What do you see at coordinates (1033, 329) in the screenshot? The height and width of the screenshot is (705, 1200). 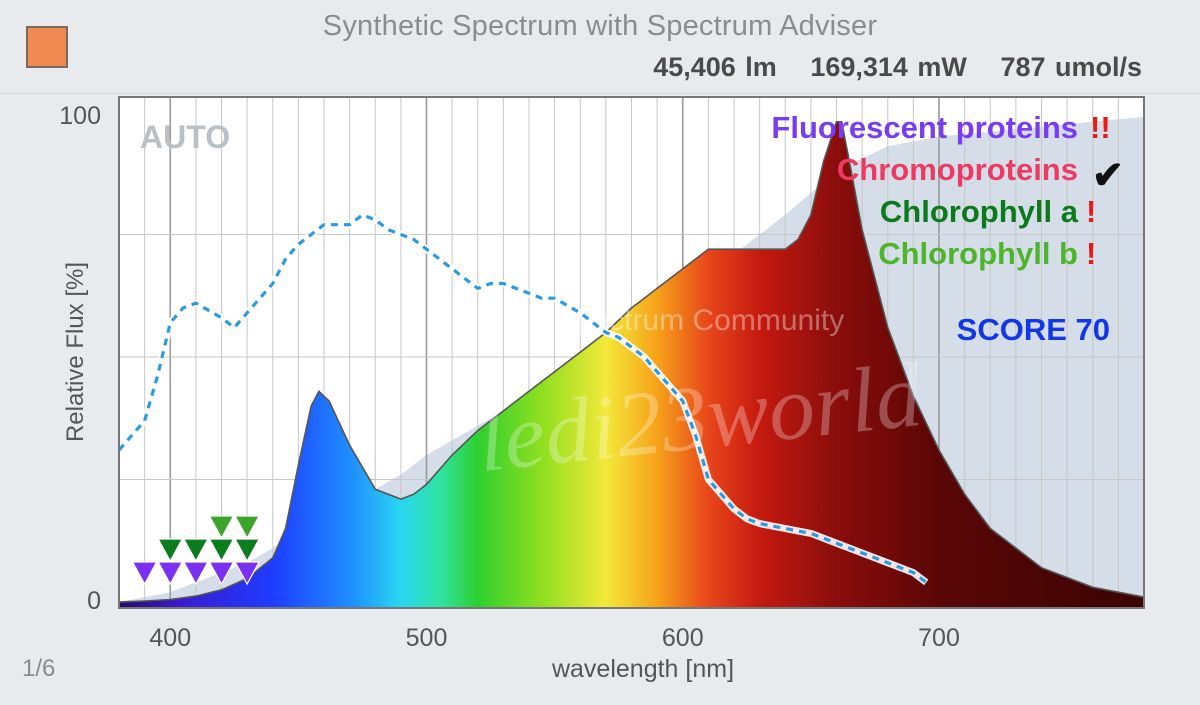 I see `score-label: SCORE 70` at bounding box center [1033, 329].